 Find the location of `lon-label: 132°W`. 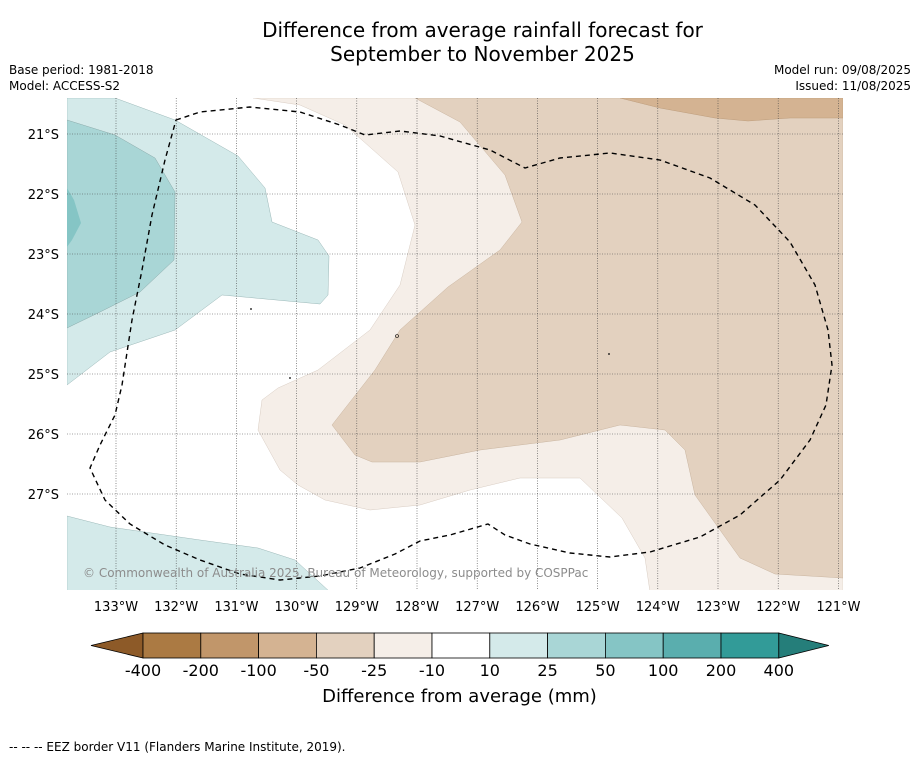

lon-label: 132°W is located at coordinates (176, 607).